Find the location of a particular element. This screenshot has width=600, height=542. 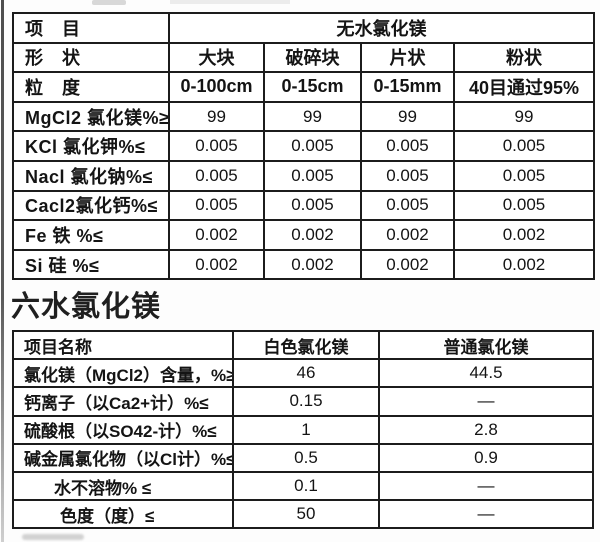

table-row: 硫酸根（以SO42-计）%≤ 1 2.8 is located at coordinates (303, 429).